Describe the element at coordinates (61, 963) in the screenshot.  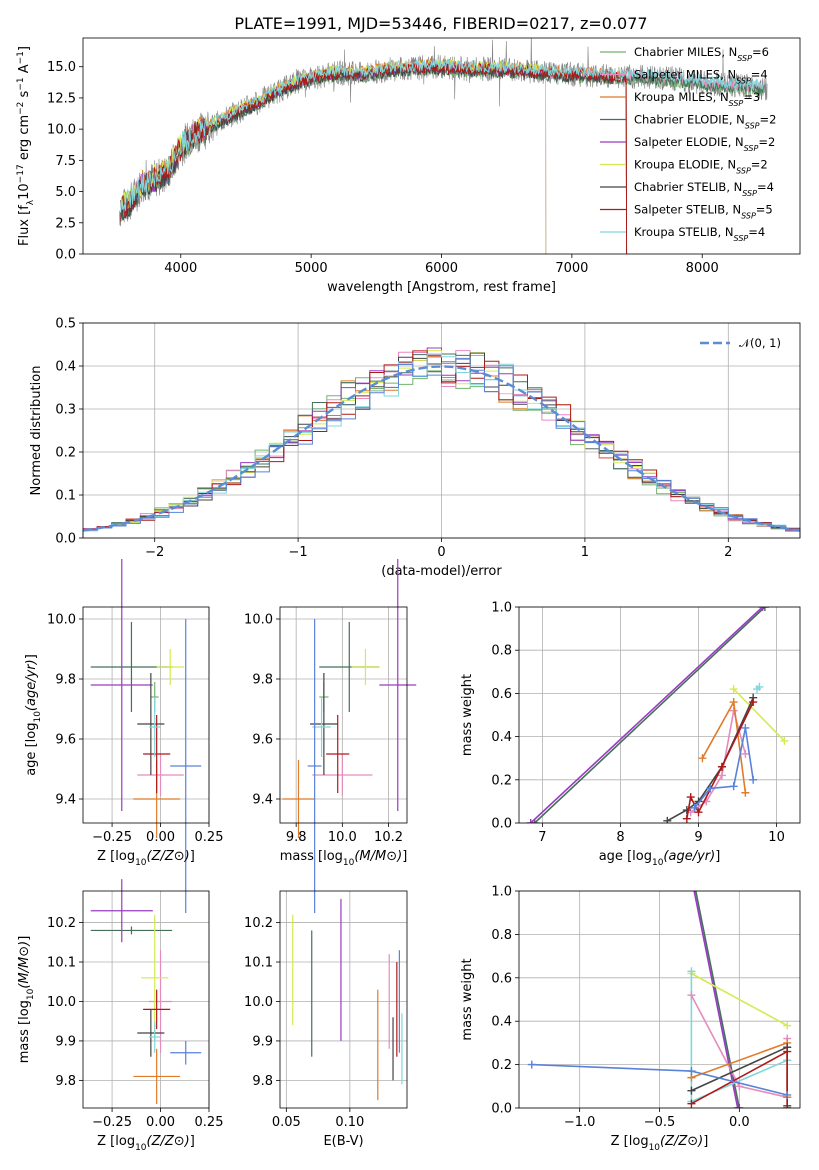
I see `z_mass-tick-label-y: 10.1` at that location.